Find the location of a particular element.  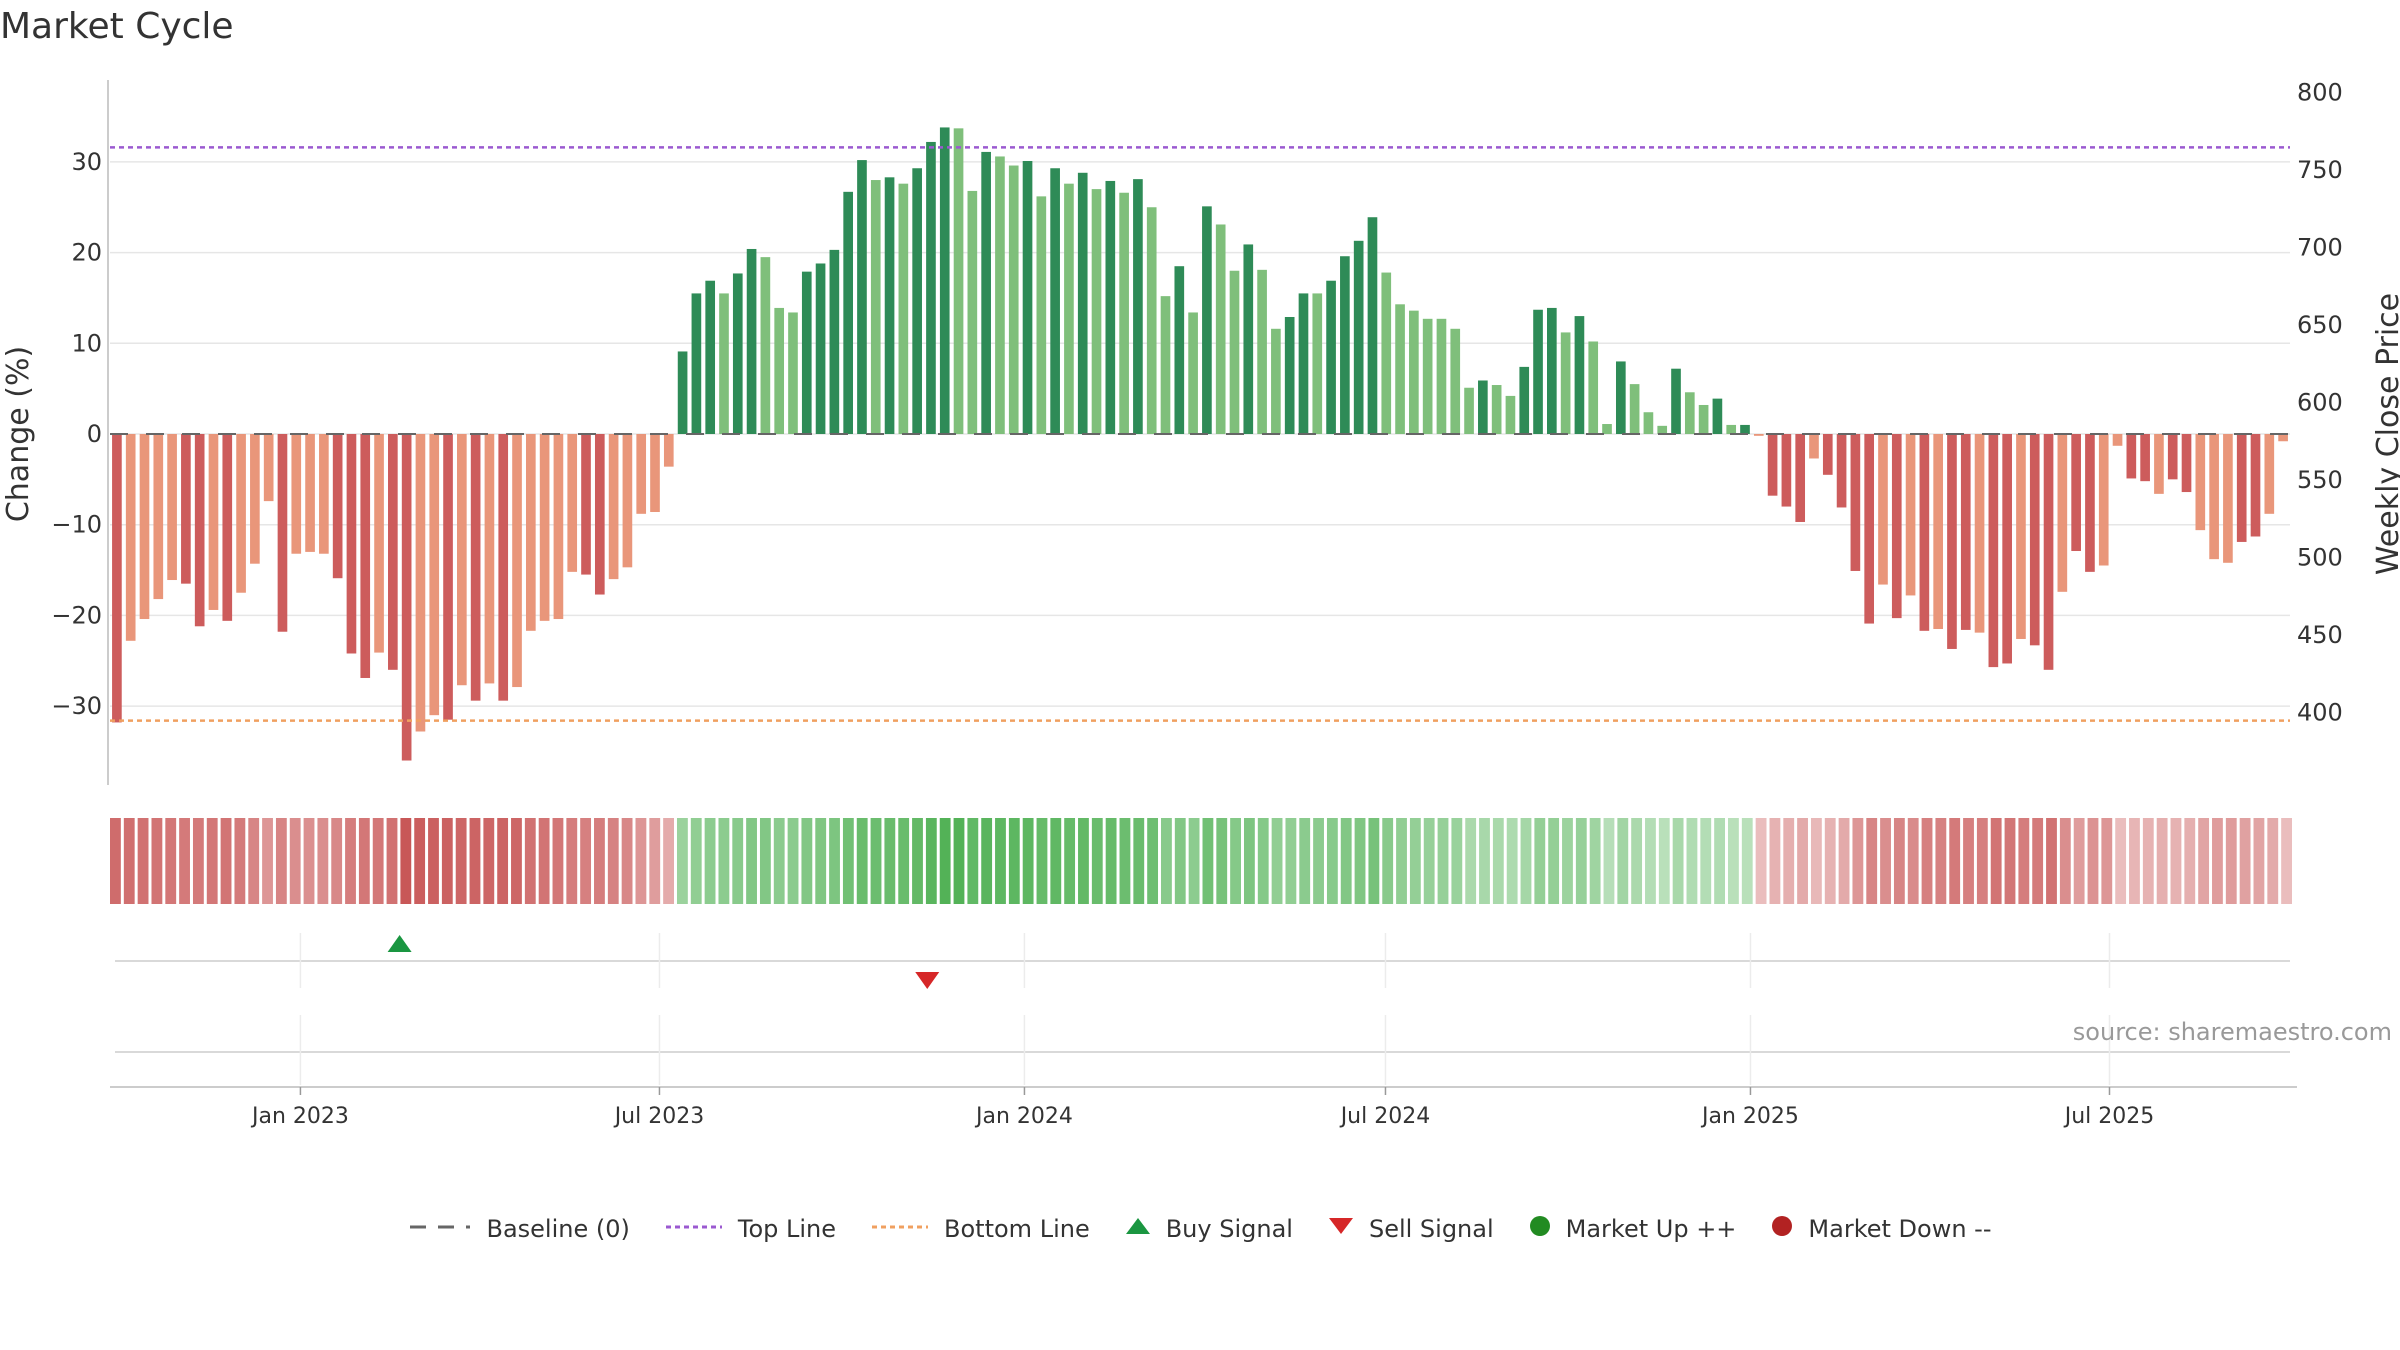

y-axis-title: Change (%) is located at coordinates (18, 434).